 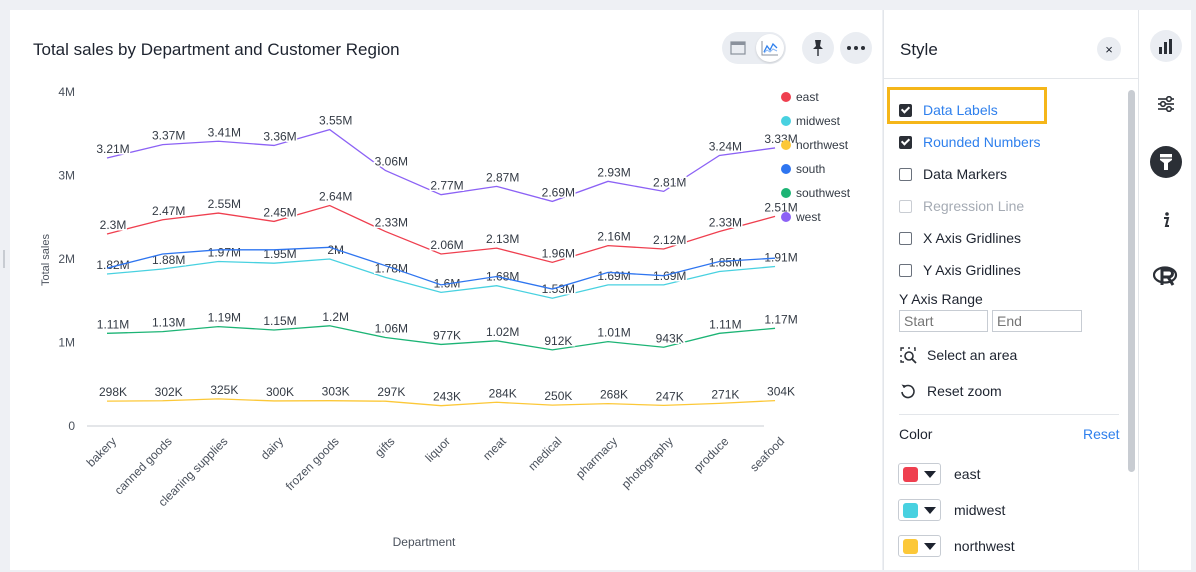 What do you see at coordinates (335, 121) in the screenshot?
I see `data-label: 3.55M` at bounding box center [335, 121].